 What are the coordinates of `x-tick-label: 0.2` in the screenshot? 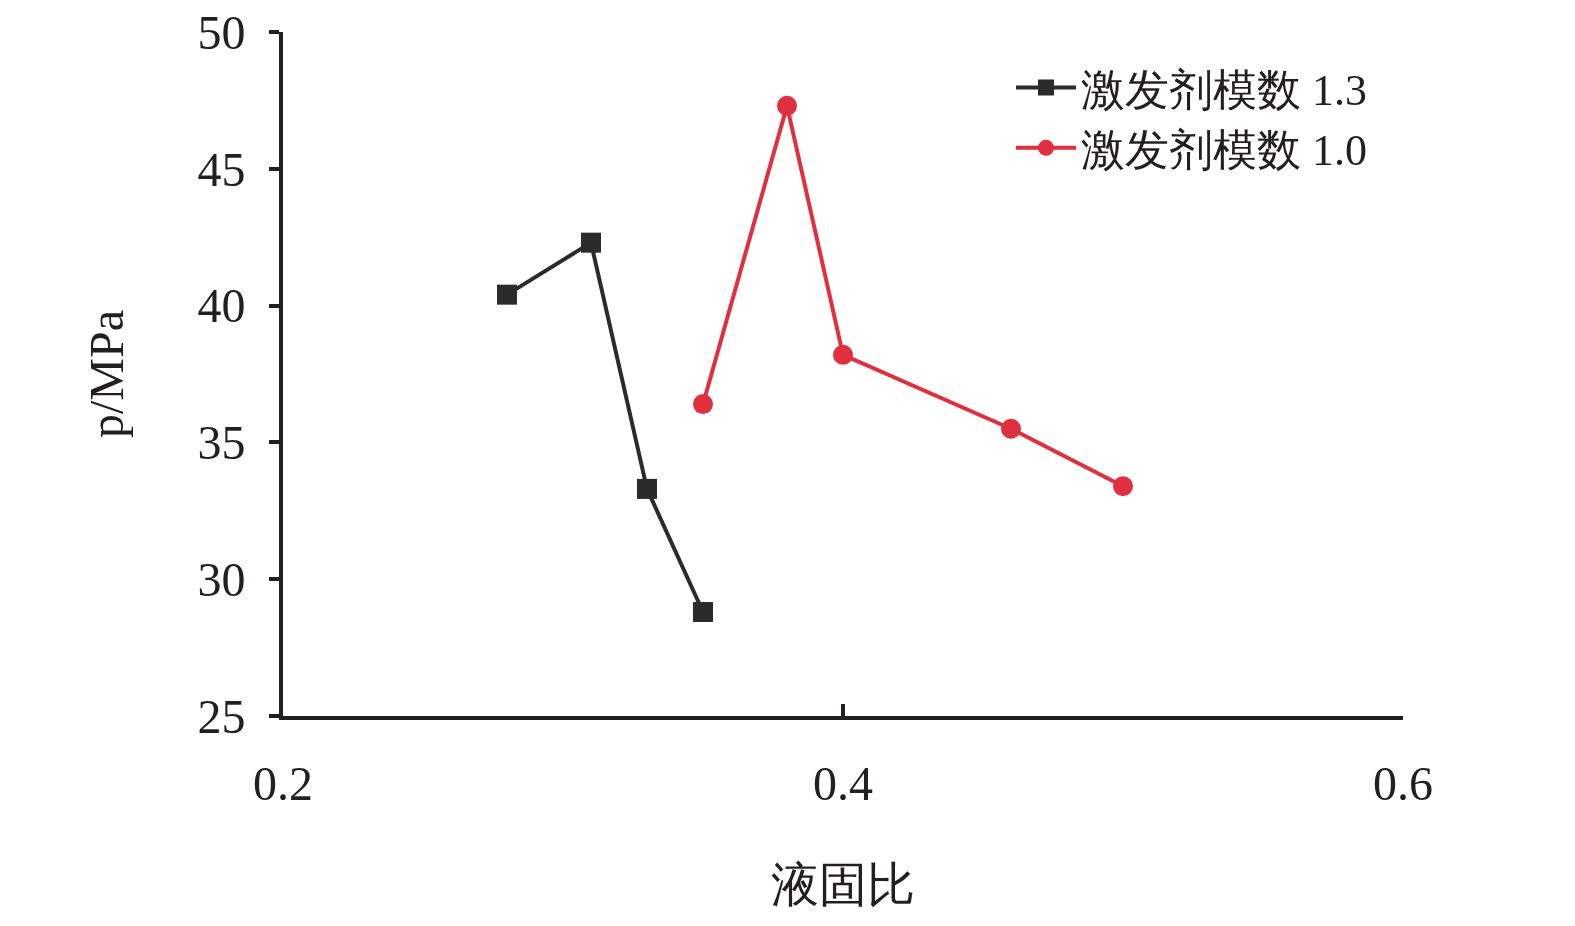 It's located at (283, 783).